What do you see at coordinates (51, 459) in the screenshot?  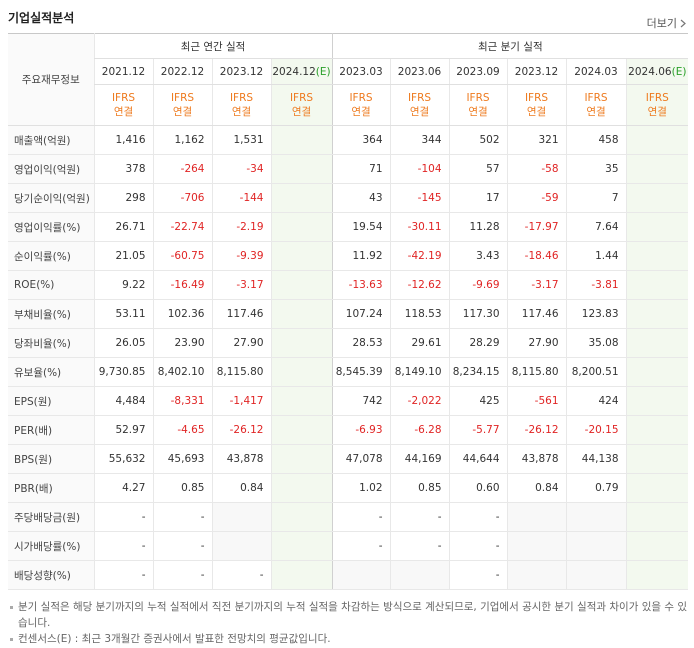 I see `row-label: BPS(원)` at bounding box center [51, 459].